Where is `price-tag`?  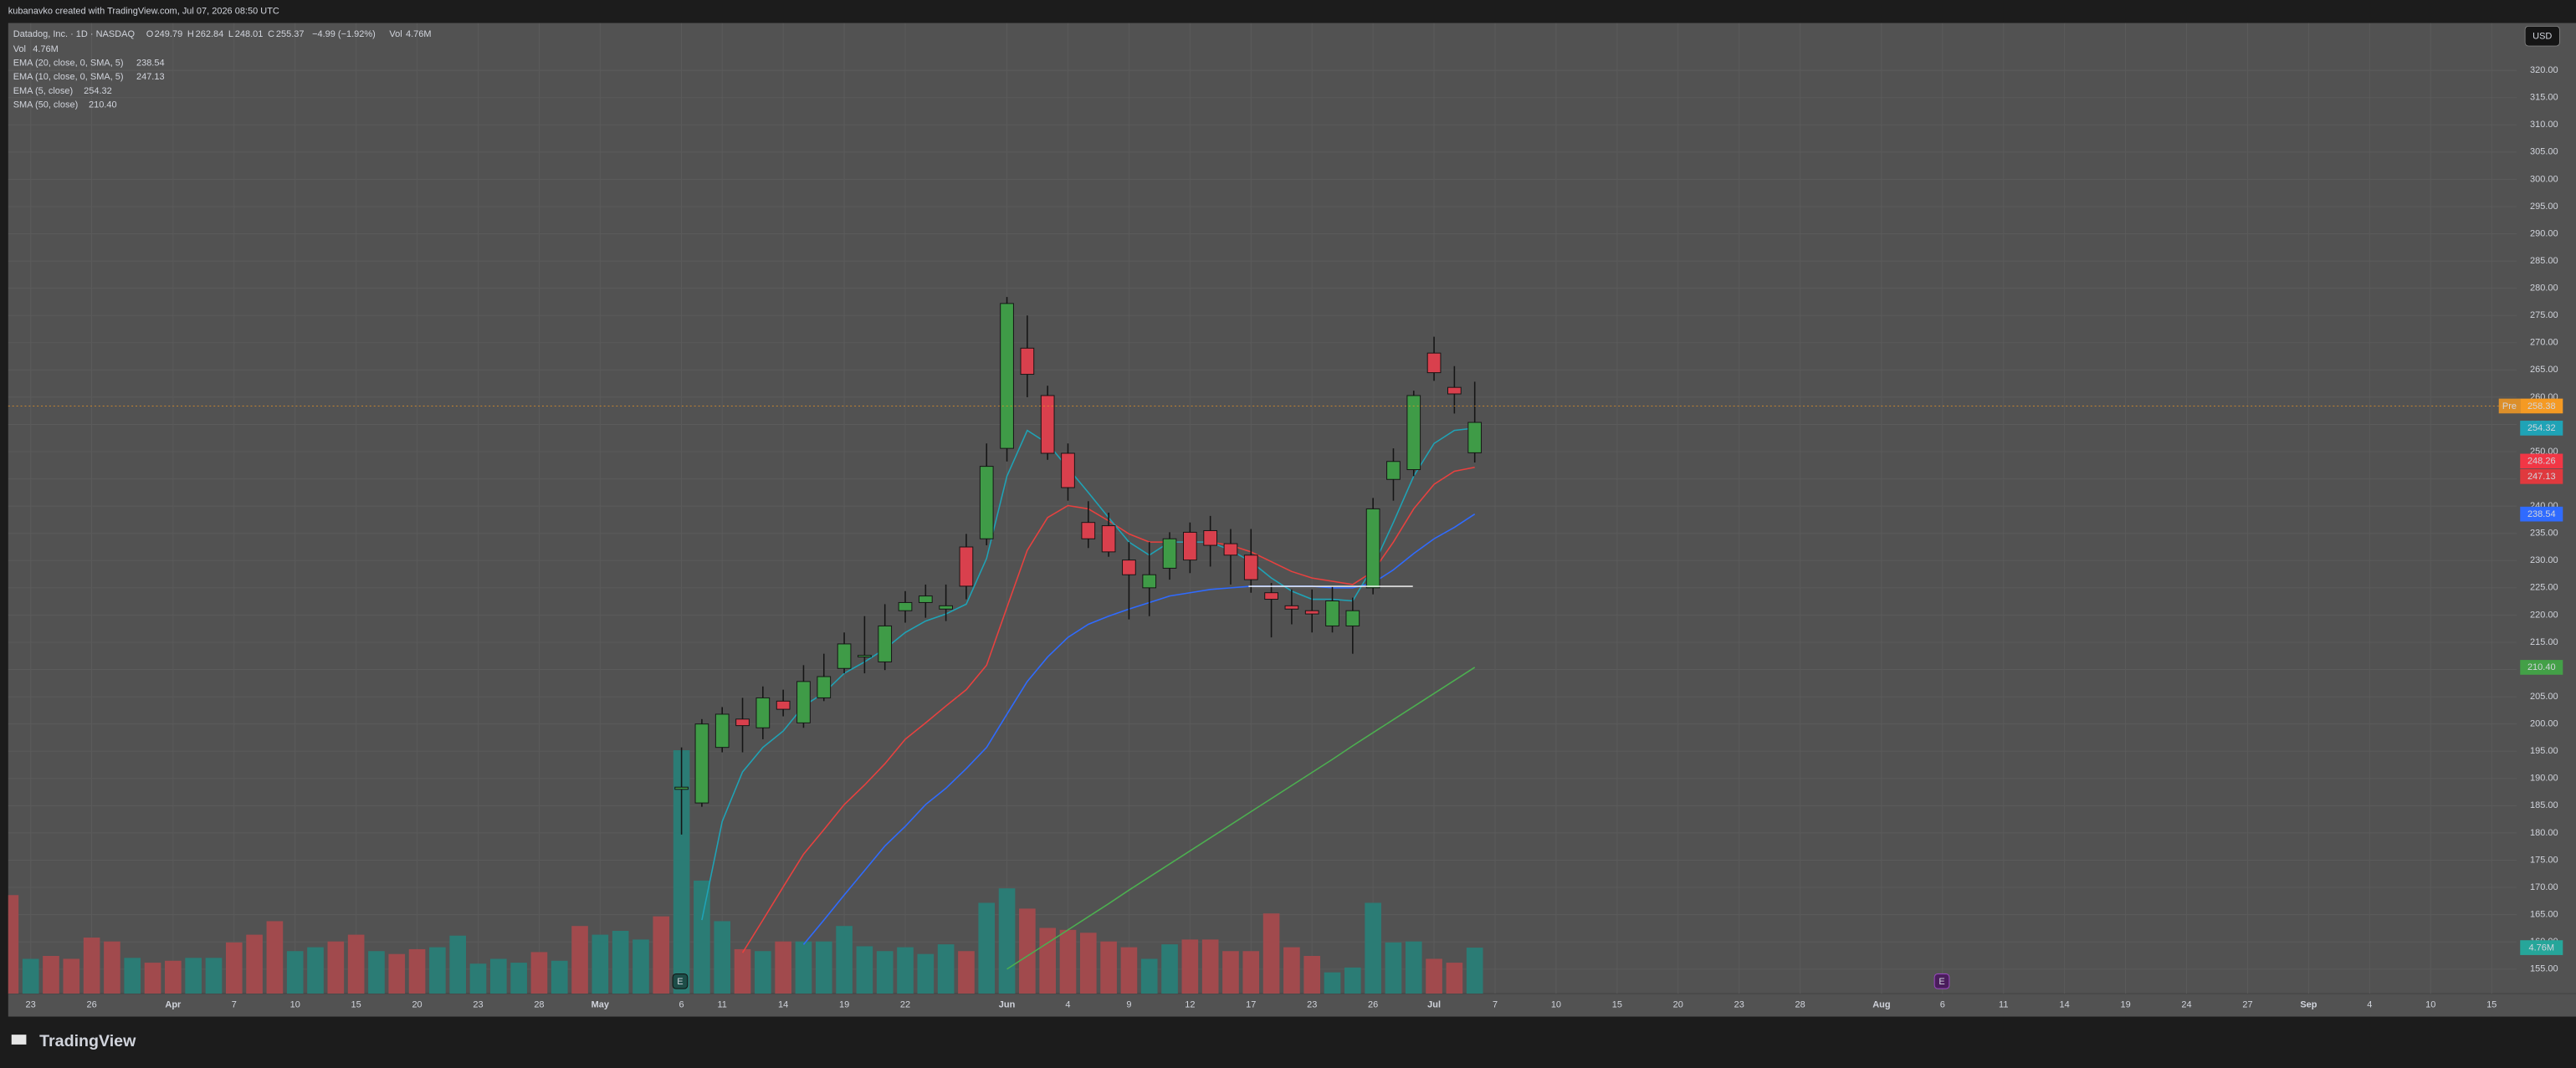
price-tag is located at coordinates (2542, 667).